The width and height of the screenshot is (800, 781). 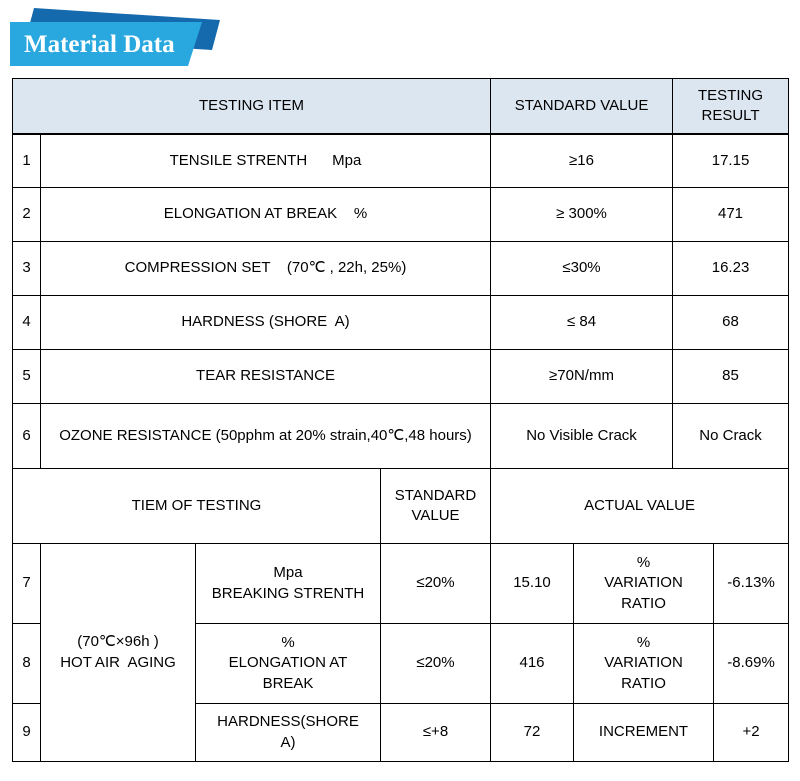 What do you see at coordinates (265, 268) in the screenshot?
I see `testing-item: COMPRESSION SET (70℃ , 22h, 25%)` at bounding box center [265, 268].